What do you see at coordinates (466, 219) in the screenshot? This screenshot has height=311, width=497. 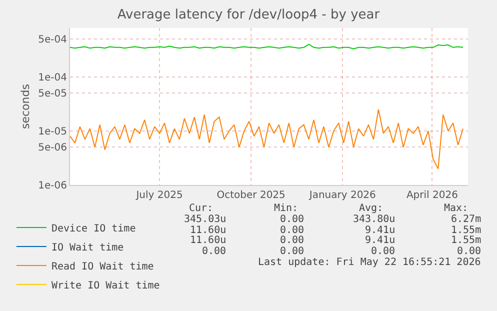 I see `text: 6.27m` at bounding box center [466, 219].